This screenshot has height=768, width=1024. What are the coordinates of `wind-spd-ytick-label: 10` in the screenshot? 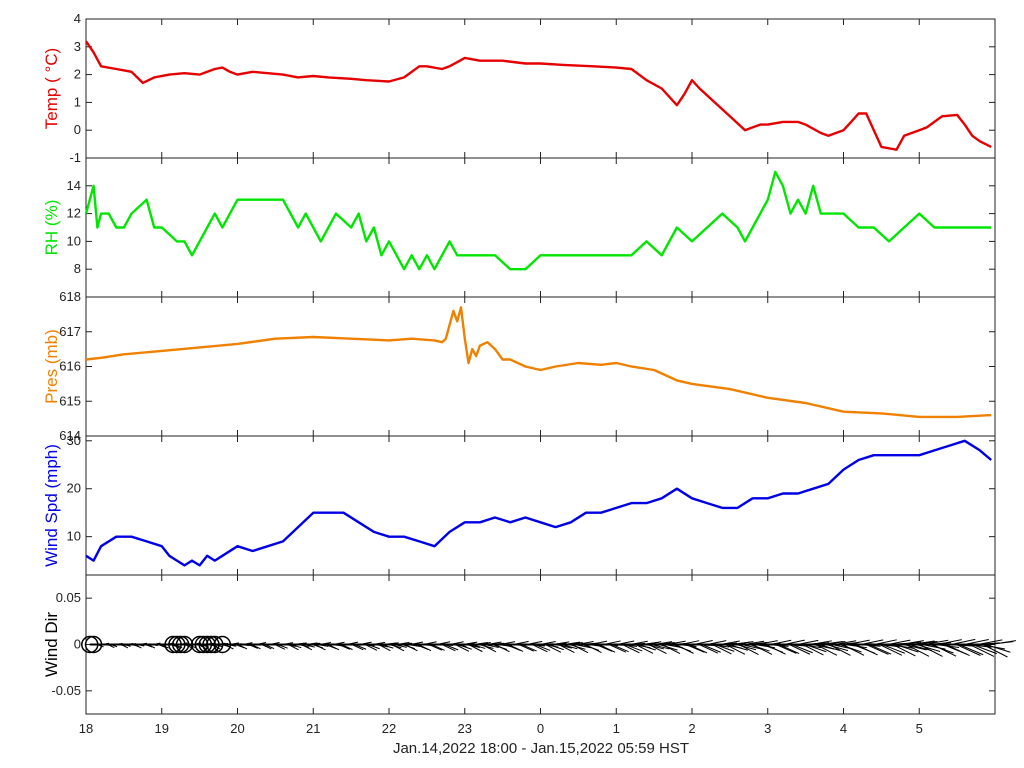 It's located at (74, 536).